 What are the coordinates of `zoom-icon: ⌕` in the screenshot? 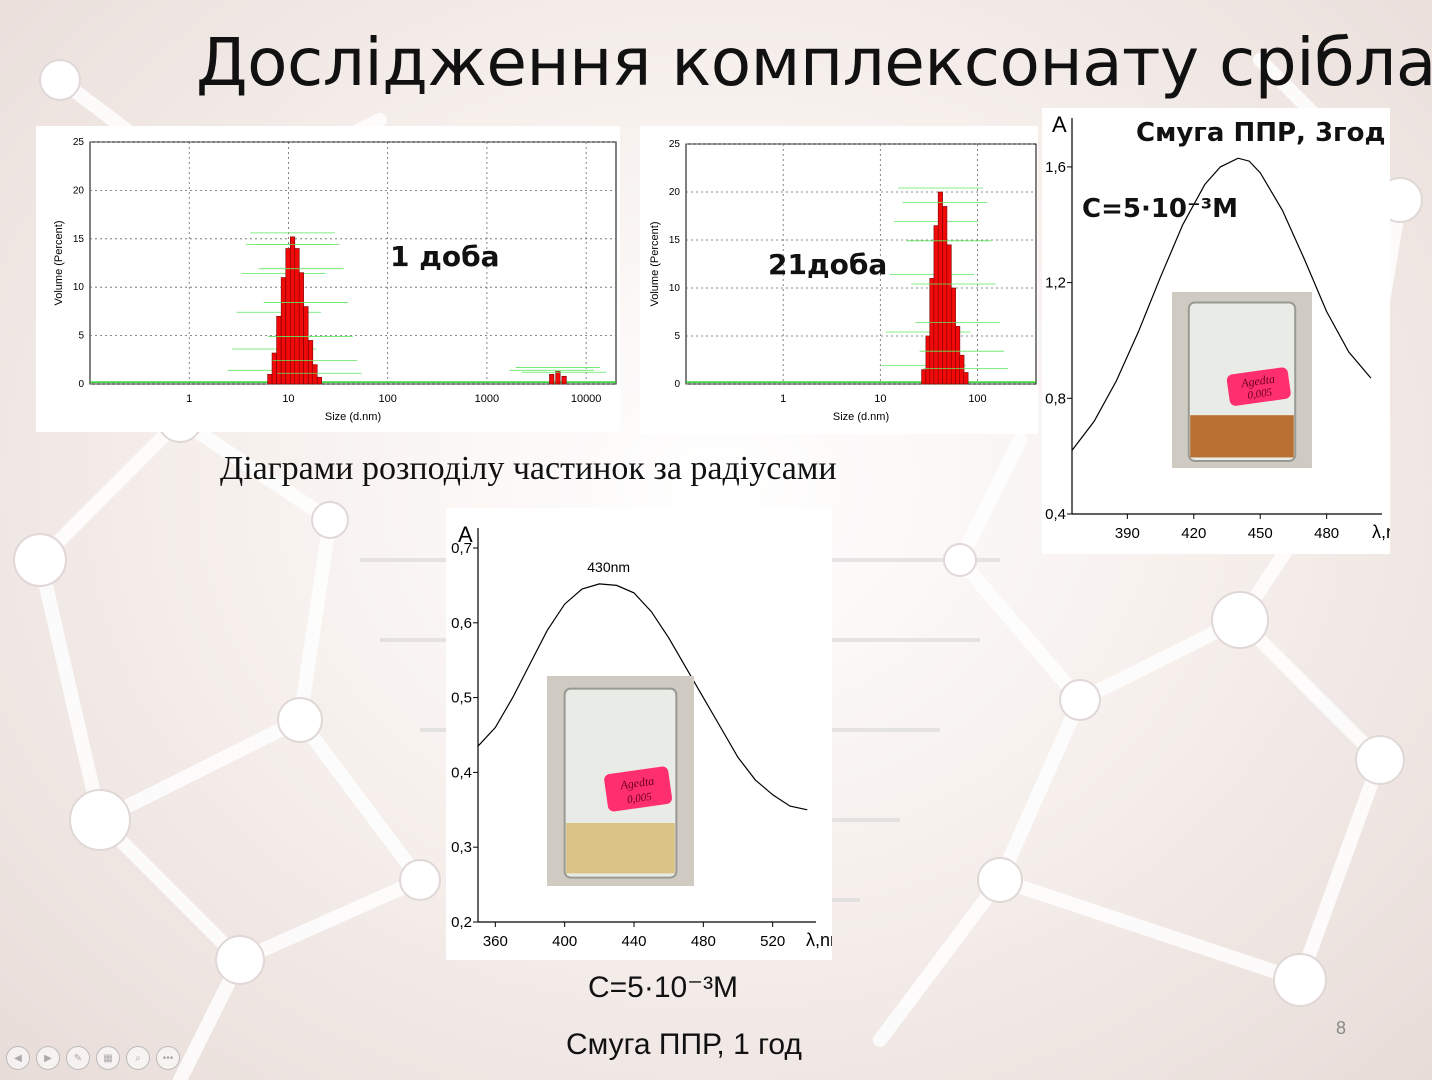 It's located at (138, 1058).